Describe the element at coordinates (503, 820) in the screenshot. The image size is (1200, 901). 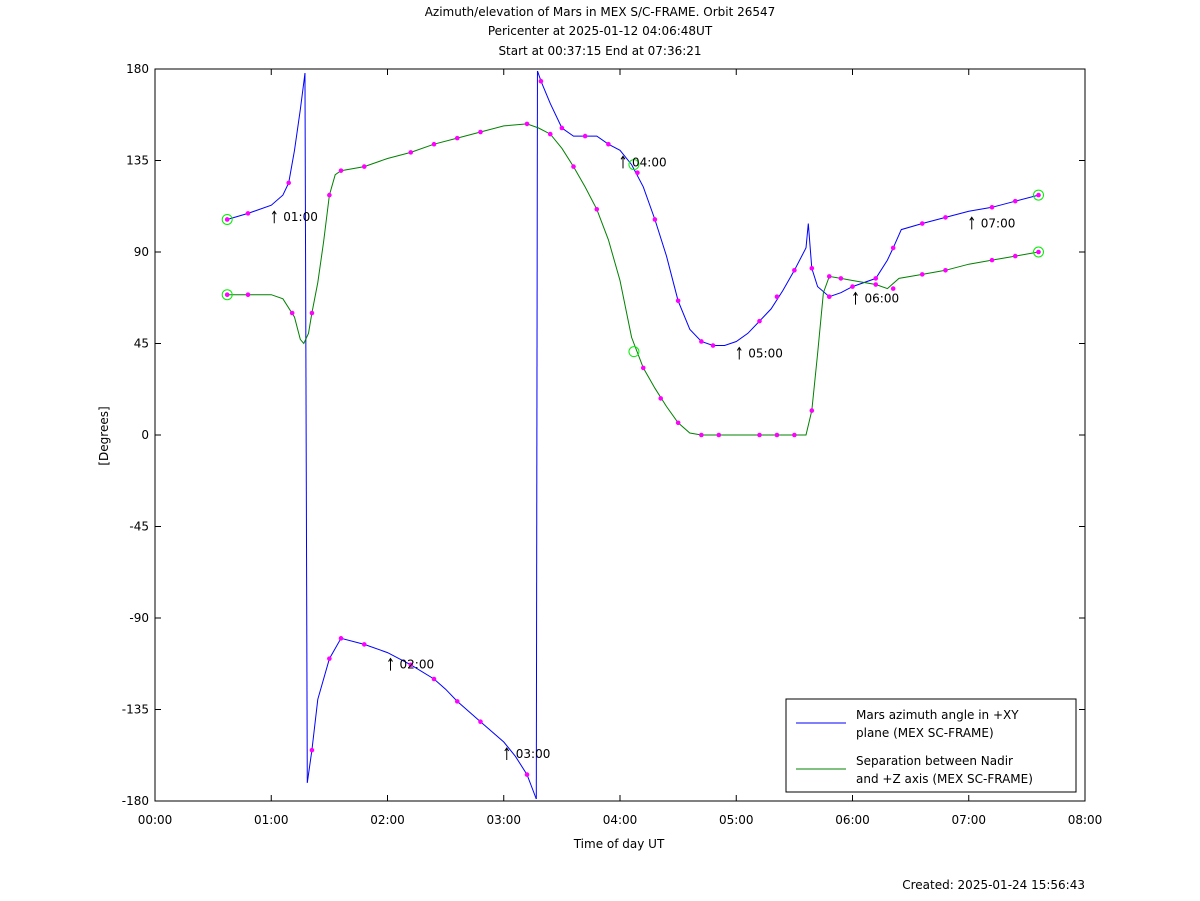
I see `x-tick-label: 03:00` at that location.